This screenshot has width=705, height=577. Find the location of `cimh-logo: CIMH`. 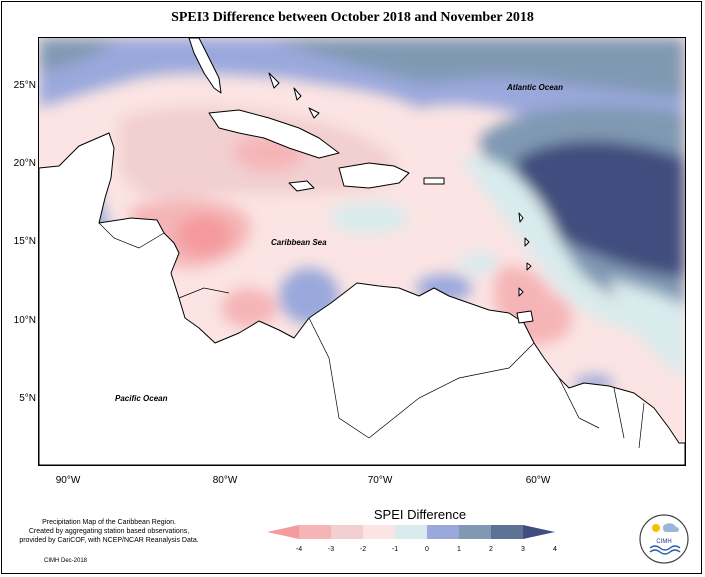

cimh-logo: CIMH is located at coordinates (664, 539).